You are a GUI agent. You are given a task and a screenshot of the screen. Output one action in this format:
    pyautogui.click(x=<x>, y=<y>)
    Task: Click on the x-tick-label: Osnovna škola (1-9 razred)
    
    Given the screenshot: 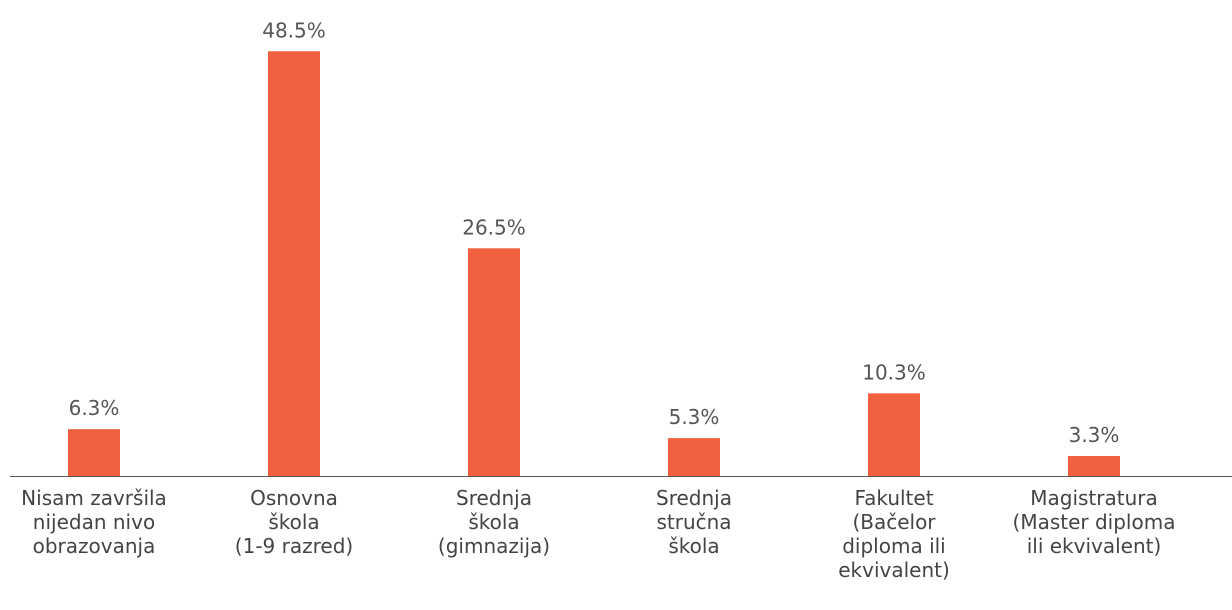 What is the action you would take?
    pyautogui.click(x=294, y=522)
    